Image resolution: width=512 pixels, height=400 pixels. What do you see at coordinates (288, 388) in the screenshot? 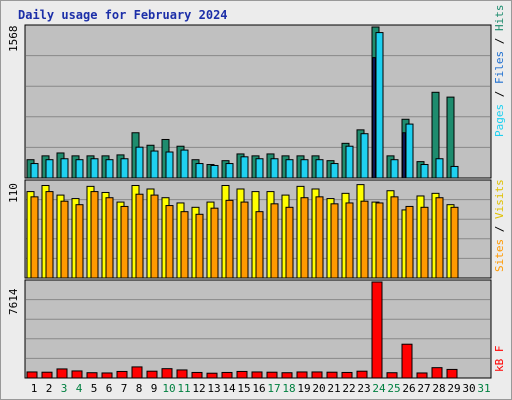
I see `day-label-18: 18` at bounding box center [288, 388].